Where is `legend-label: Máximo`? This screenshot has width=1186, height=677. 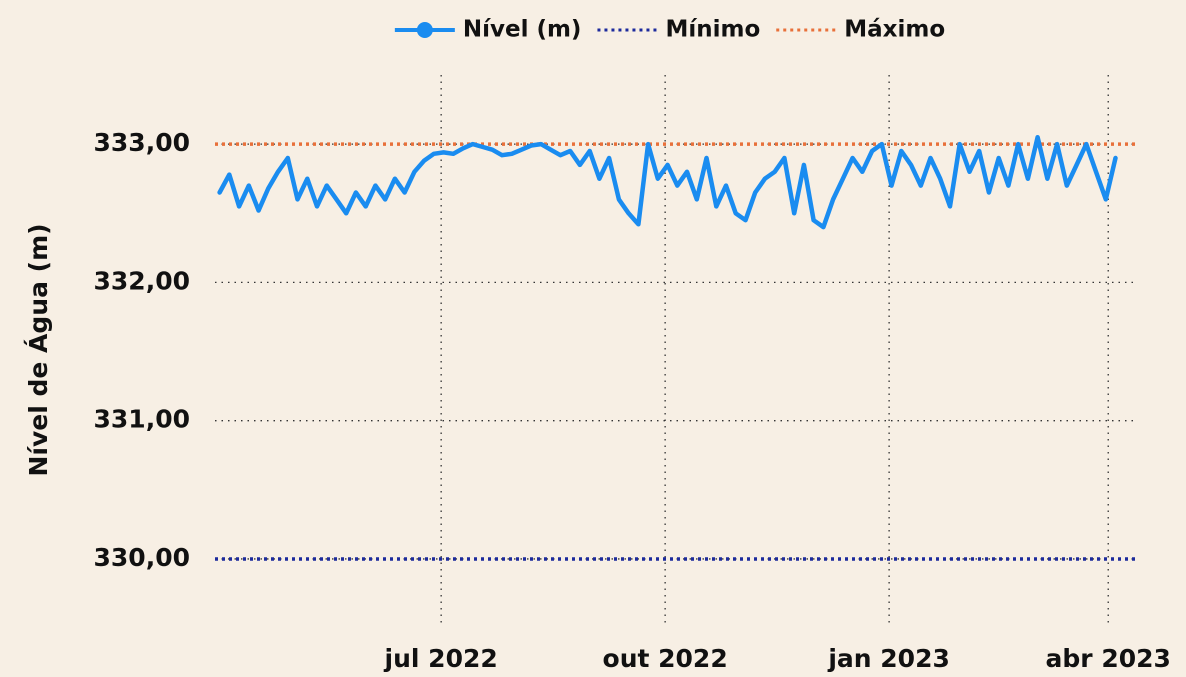 legend-label: Máximo is located at coordinates (894, 30).